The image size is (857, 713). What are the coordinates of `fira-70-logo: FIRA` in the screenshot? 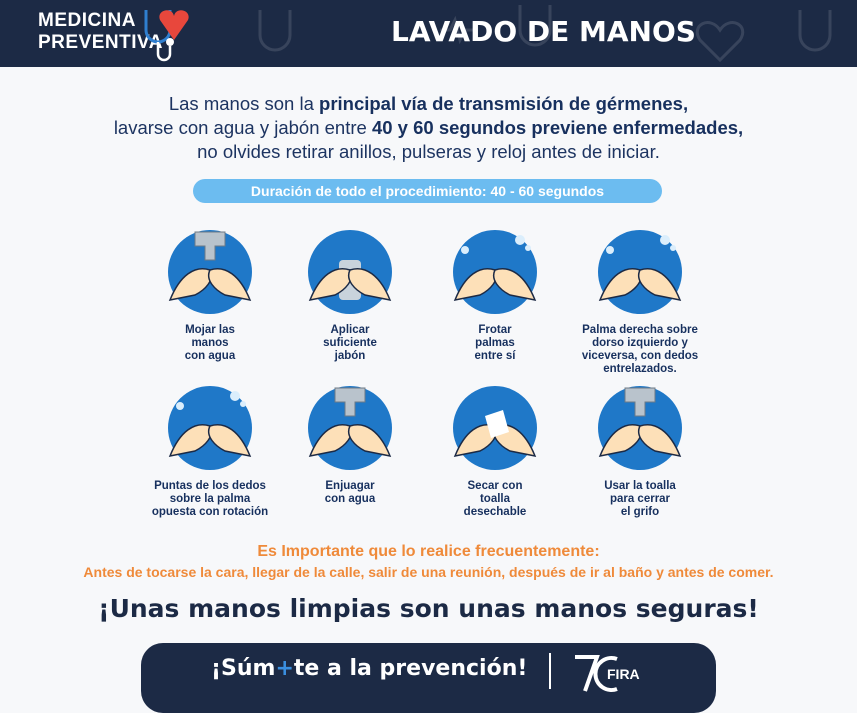 It's located at (607, 673).